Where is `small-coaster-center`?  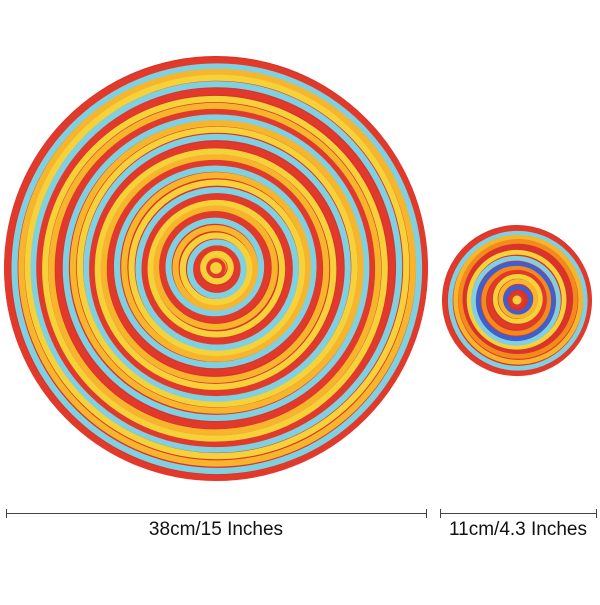
small-coaster-center is located at coordinates (517, 300).